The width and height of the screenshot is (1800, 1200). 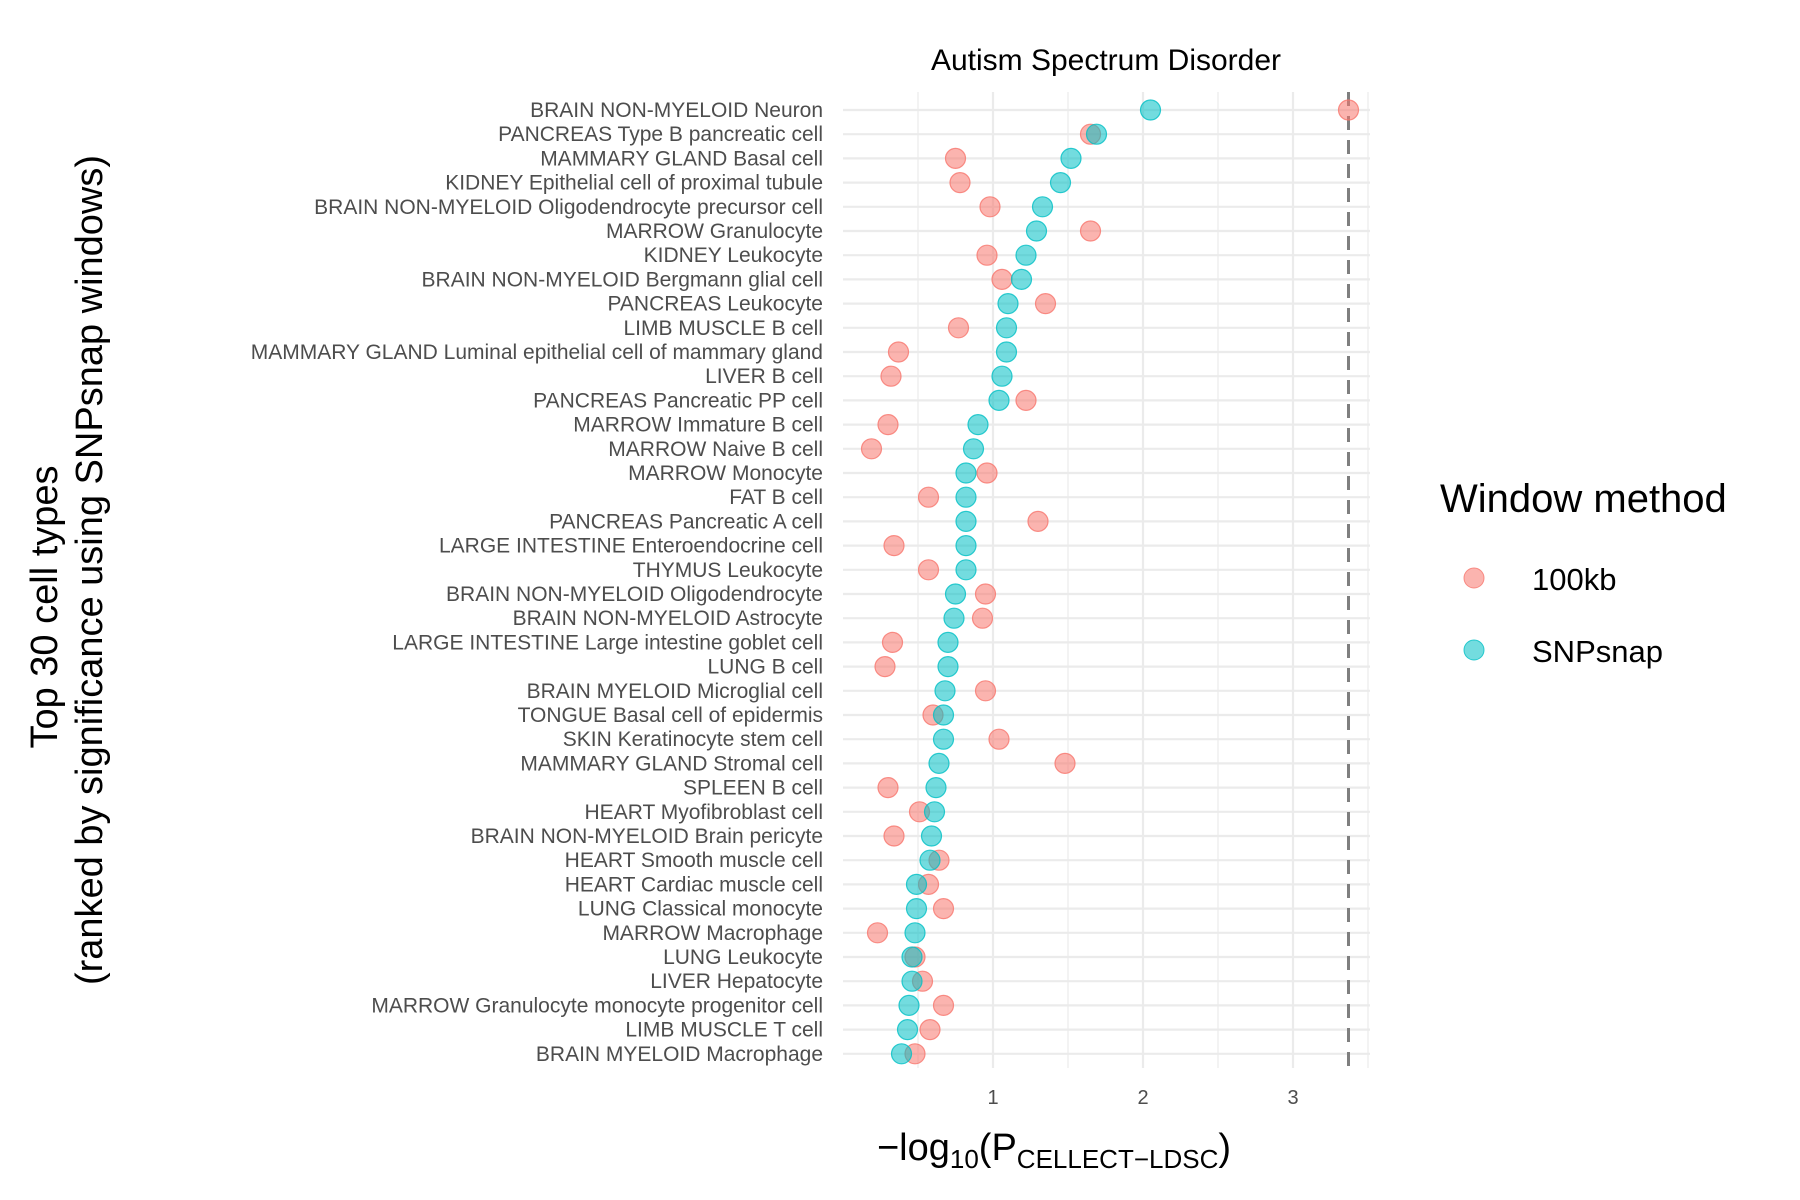 What do you see at coordinates (1583, 499) in the screenshot?
I see `legend-title: Window method` at bounding box center [1583, 499].